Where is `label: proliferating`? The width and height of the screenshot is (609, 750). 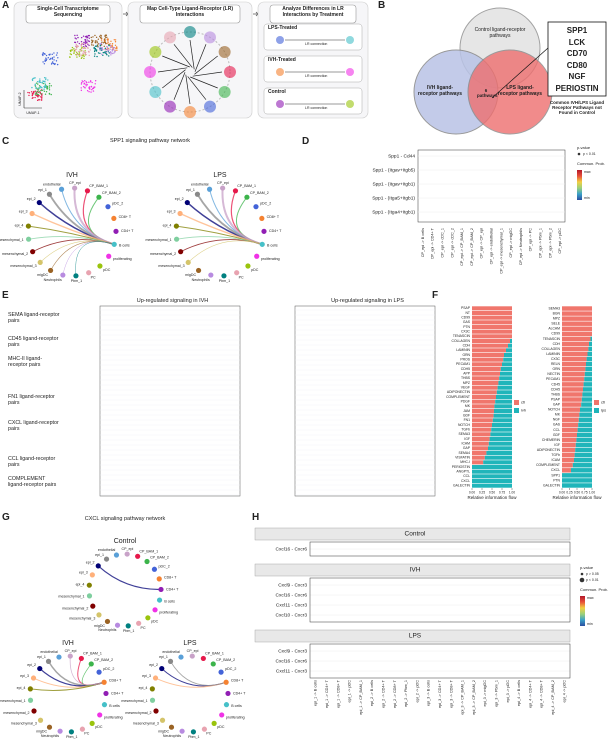
label: proliferating is located at coordinates (113, 718).